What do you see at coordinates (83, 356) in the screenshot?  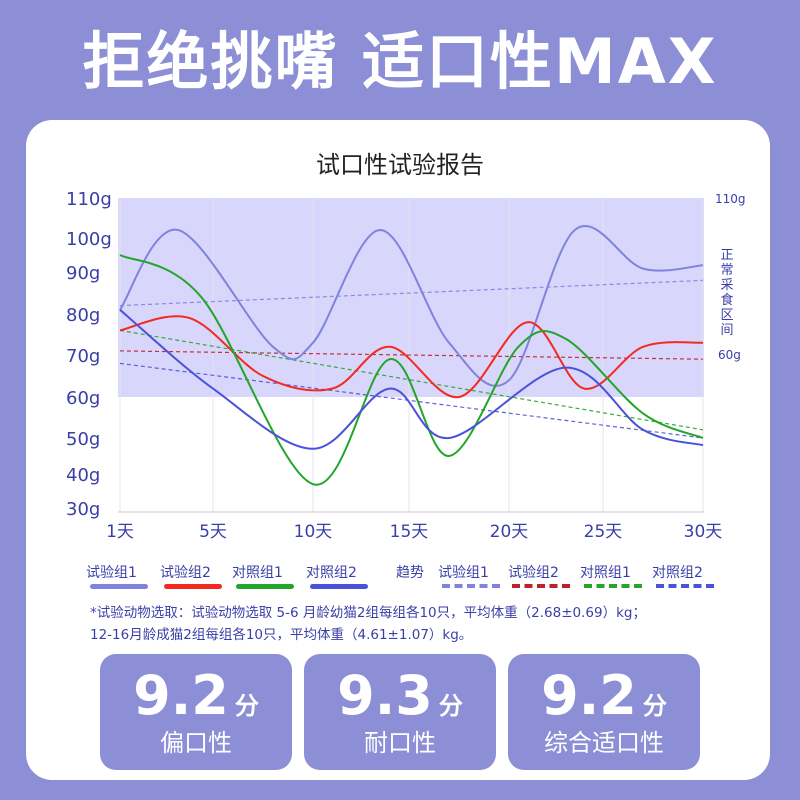 I see `y-tick-label: 70g` at bounding box center [83, 356].